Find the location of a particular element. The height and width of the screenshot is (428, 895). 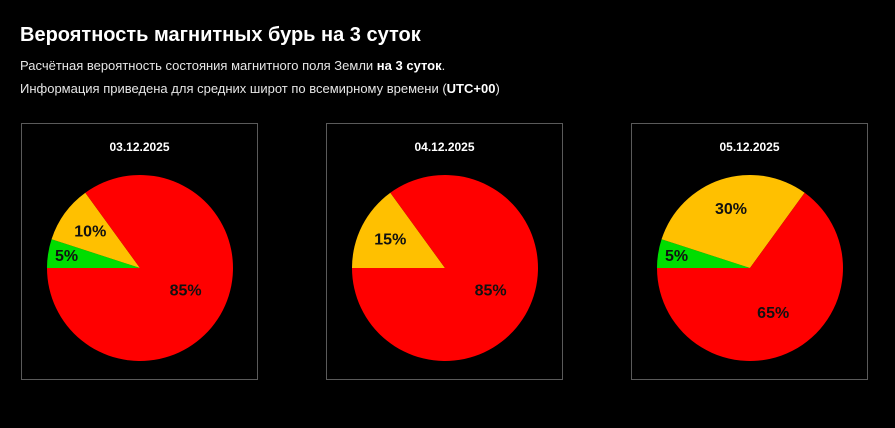

page-title: Вероятность магнитных бурь на 3 суток is located at coordinates (220, 35).